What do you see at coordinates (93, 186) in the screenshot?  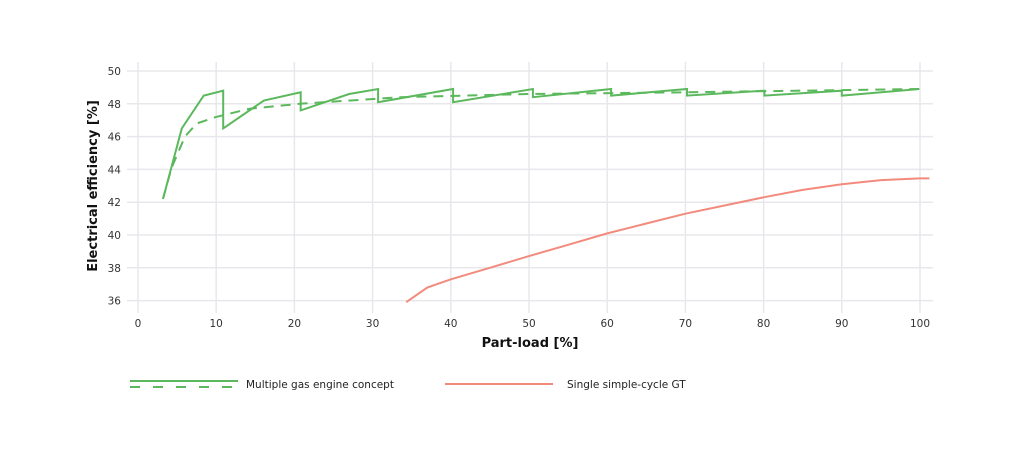 I see `y-axis-title: Electrical efficiency [%]` at bounding box center [93, 186].